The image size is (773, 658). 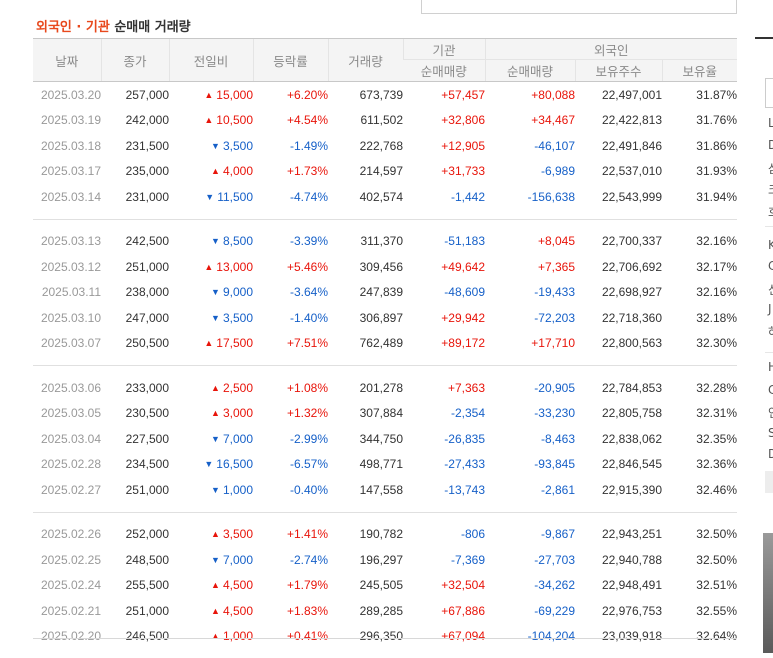 What do you see at coordinates (444, 535) in the screenshot?
I see `cell-inst-net: -806` at bounding box center [444, 535].